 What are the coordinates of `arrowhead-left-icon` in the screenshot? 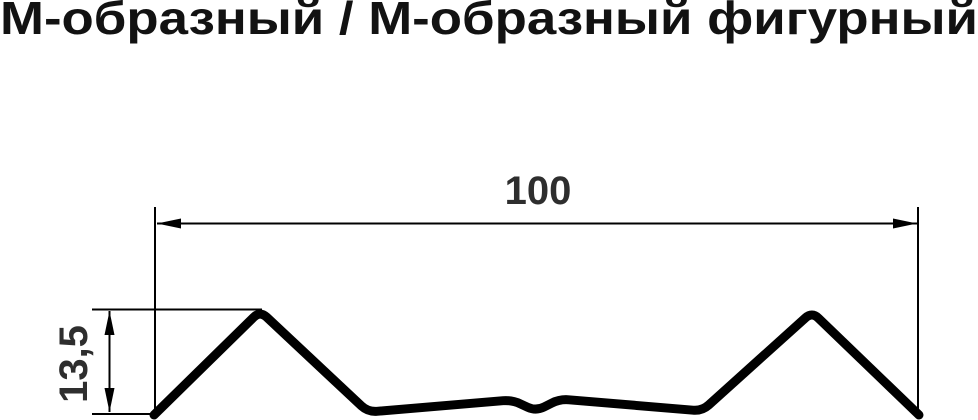 It's located at (169, 223).